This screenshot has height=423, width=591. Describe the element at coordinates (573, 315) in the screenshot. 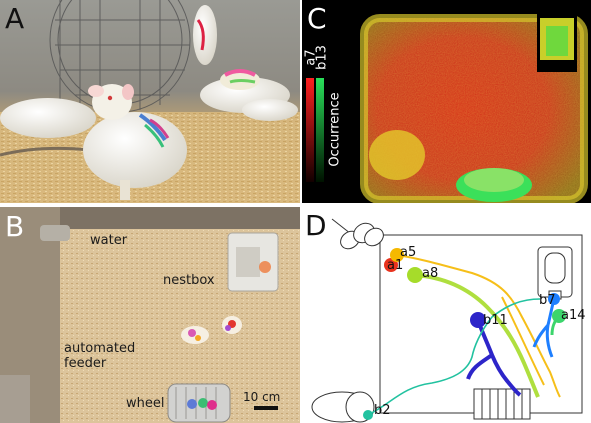

I see `label-a14: a14` at that location.